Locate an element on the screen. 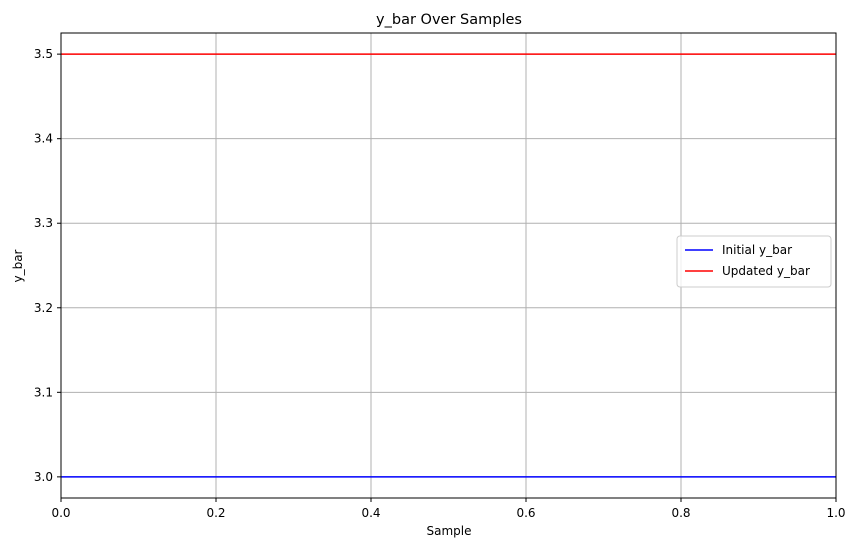 Image resolution: width=857 pixels, height=547 pixels. y-axis: 3.0 3.1 3.2 3.3 3.4 3.5 is located at coordinates (47, 265).